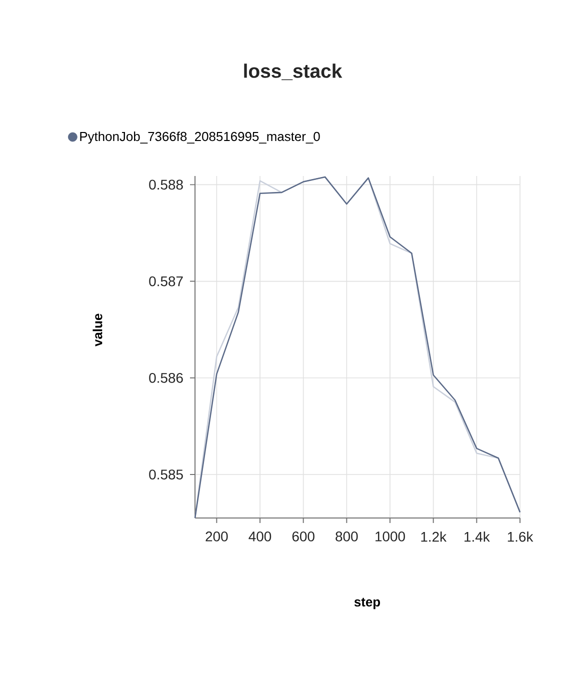 This screenshot has height=686, width=586. I want to click on x-tick-label: 400, so click(260, 537).